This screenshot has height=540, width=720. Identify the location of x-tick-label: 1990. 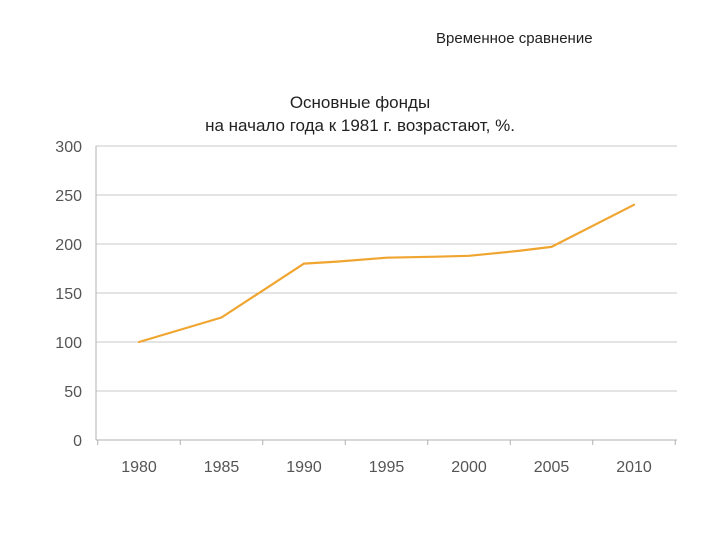
(304, 467).